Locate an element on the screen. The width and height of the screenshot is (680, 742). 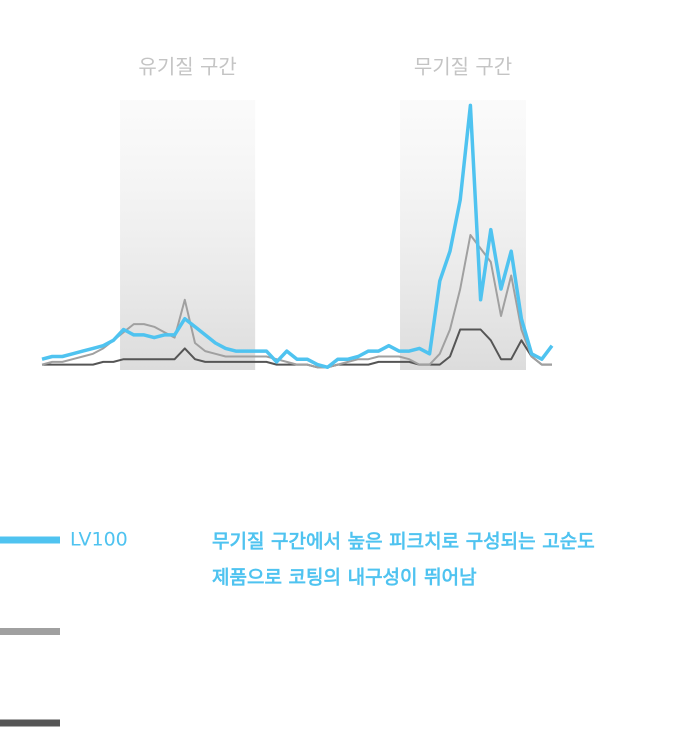
annotation: 제품으로 코팅의 내구성이 뛰어남 is located at coordinates (344, 578).